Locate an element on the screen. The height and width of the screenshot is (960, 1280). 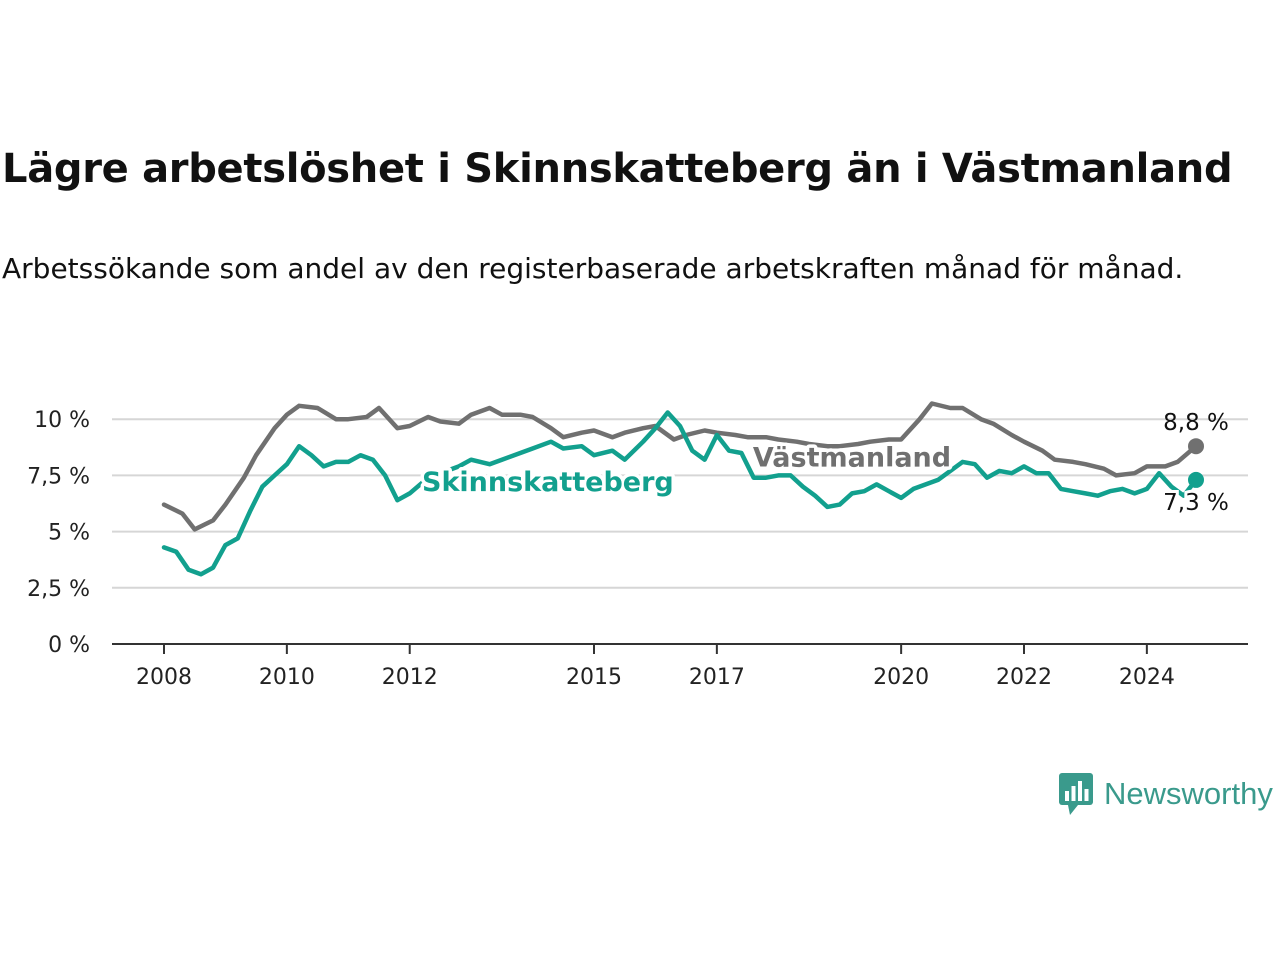
series-lines is located at coordinates (682, 489).